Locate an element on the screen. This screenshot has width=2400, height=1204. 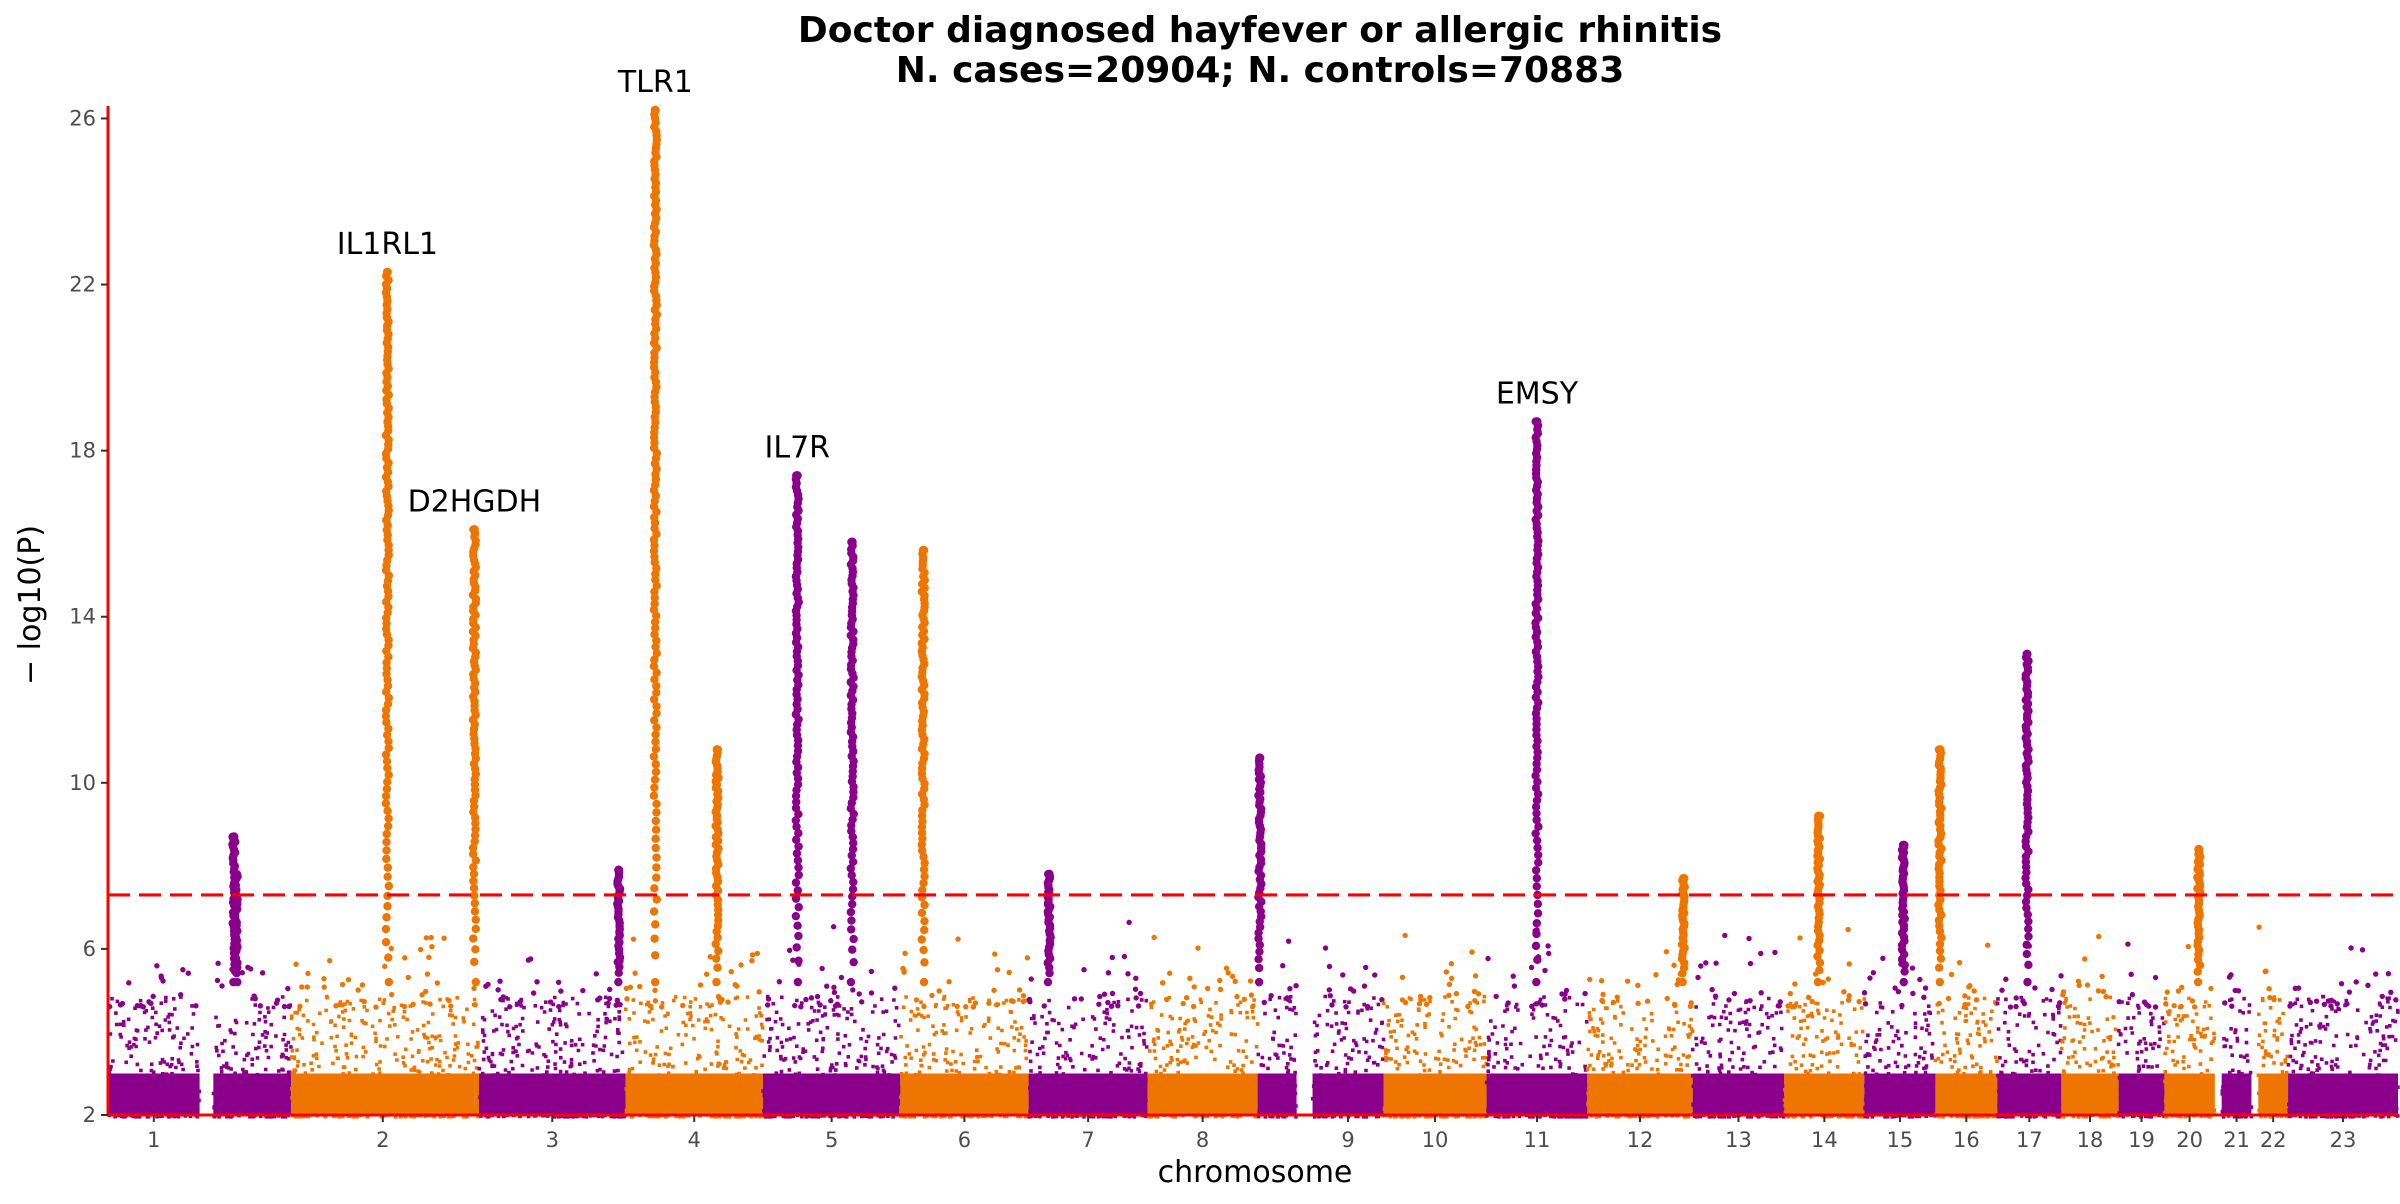
base-band is located at coordinates (2029, 1094).